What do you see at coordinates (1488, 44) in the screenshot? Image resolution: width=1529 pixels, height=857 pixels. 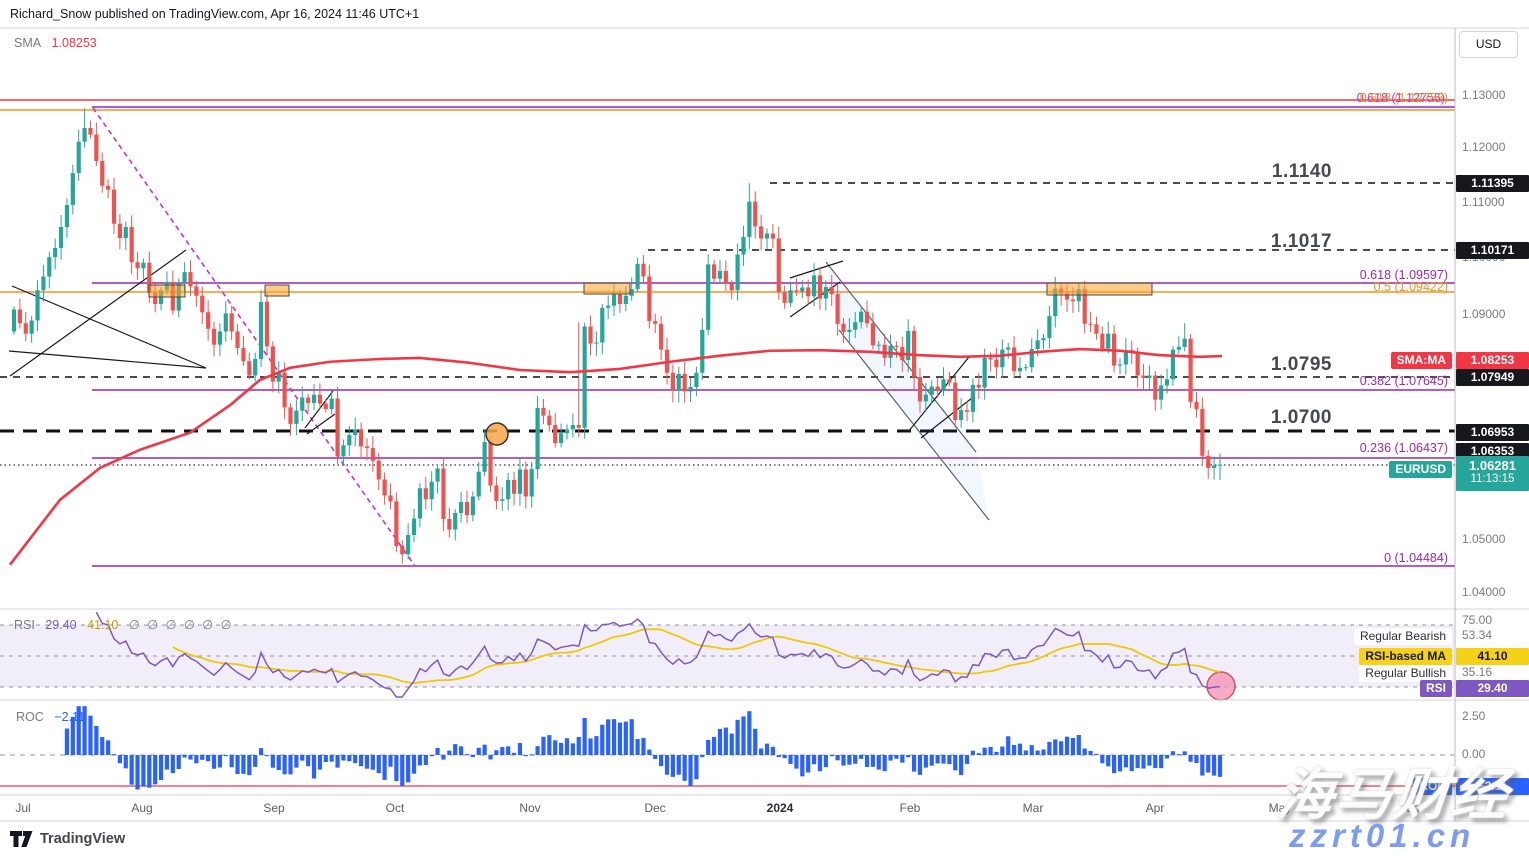 I see `currency-usd-button: USD` at bounding box center [1488, 44].